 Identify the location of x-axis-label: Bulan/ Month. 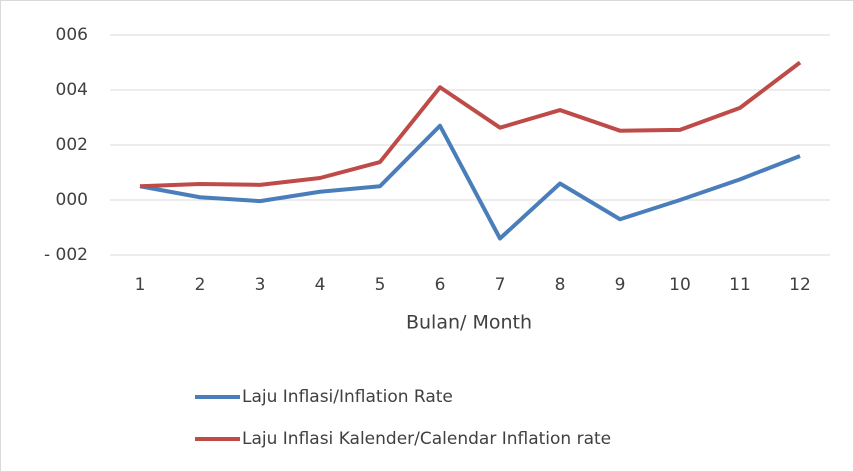
(469, 323).